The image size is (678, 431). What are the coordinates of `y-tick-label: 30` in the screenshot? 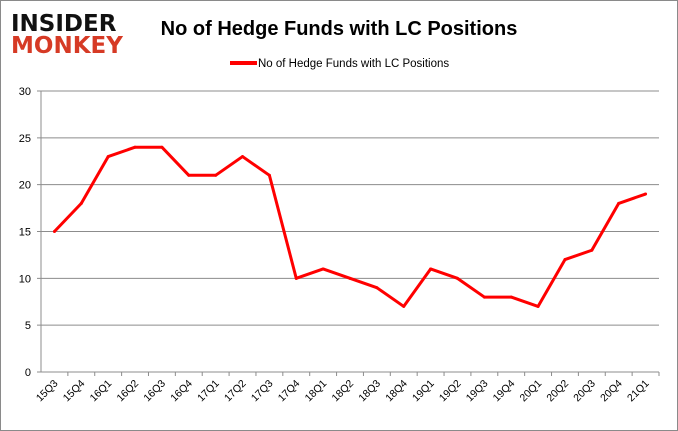 It's located at (25, 92).